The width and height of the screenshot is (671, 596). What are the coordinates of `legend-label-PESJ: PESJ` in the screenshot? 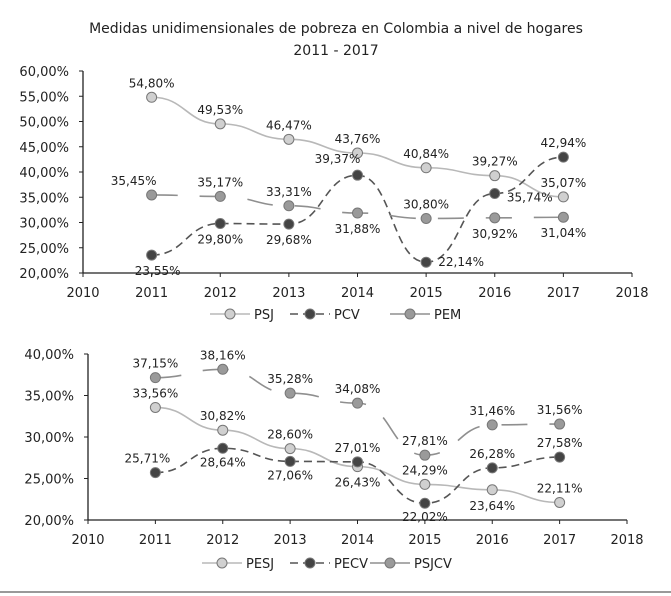 It's located at (260, 564).